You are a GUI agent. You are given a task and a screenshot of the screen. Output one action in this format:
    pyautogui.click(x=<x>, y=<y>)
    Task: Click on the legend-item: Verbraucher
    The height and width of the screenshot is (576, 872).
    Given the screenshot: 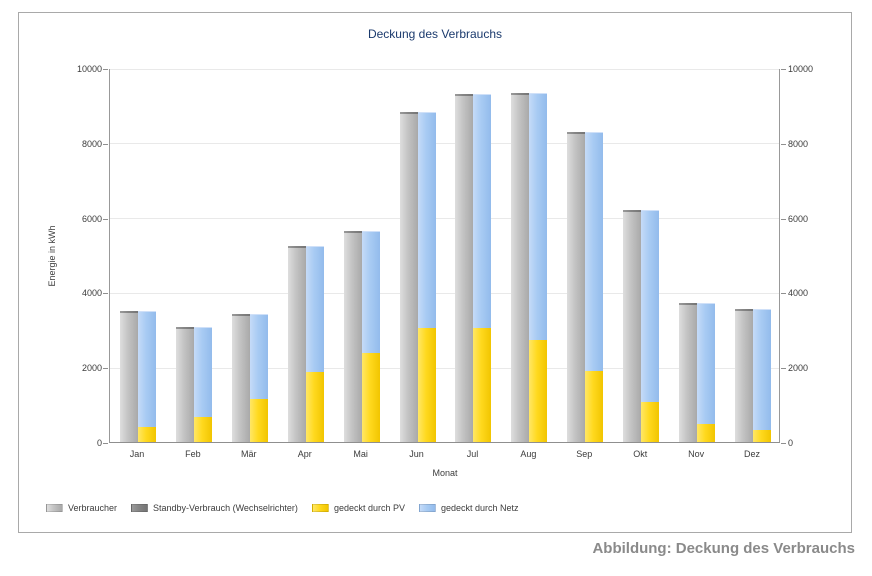 What is the action you would take?
    pyautogui.click(x=81, y=508)
    